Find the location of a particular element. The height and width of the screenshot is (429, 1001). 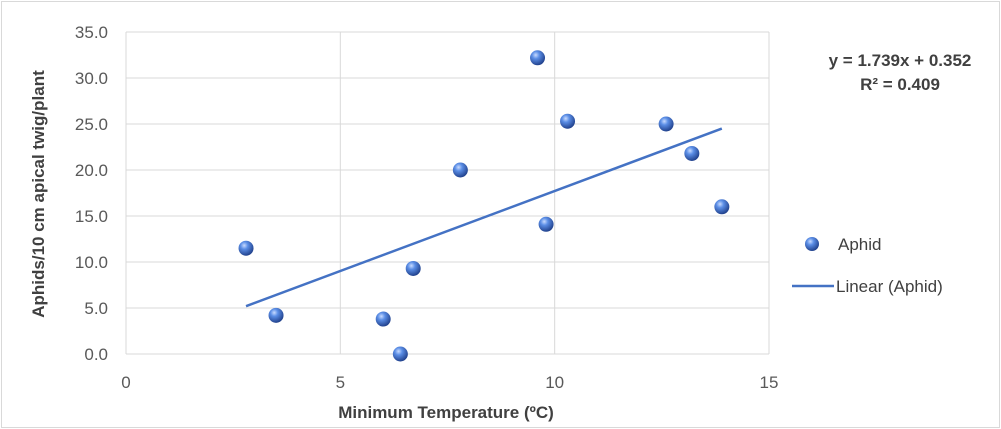

legend-label-linear: Linear (Aphid) is located at coordinates (889, 286).